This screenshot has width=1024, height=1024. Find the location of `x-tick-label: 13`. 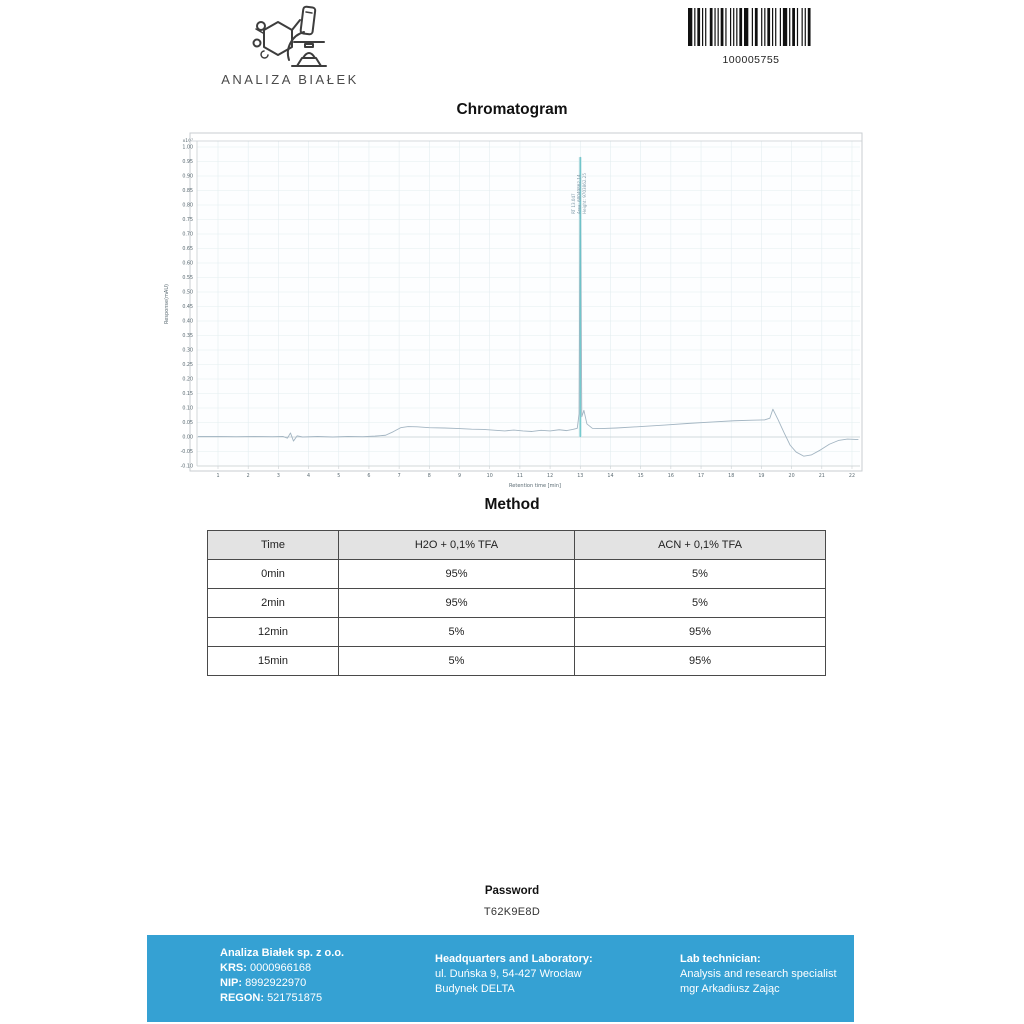

x-tick-label: 13 is located at coordinates (580, 476).